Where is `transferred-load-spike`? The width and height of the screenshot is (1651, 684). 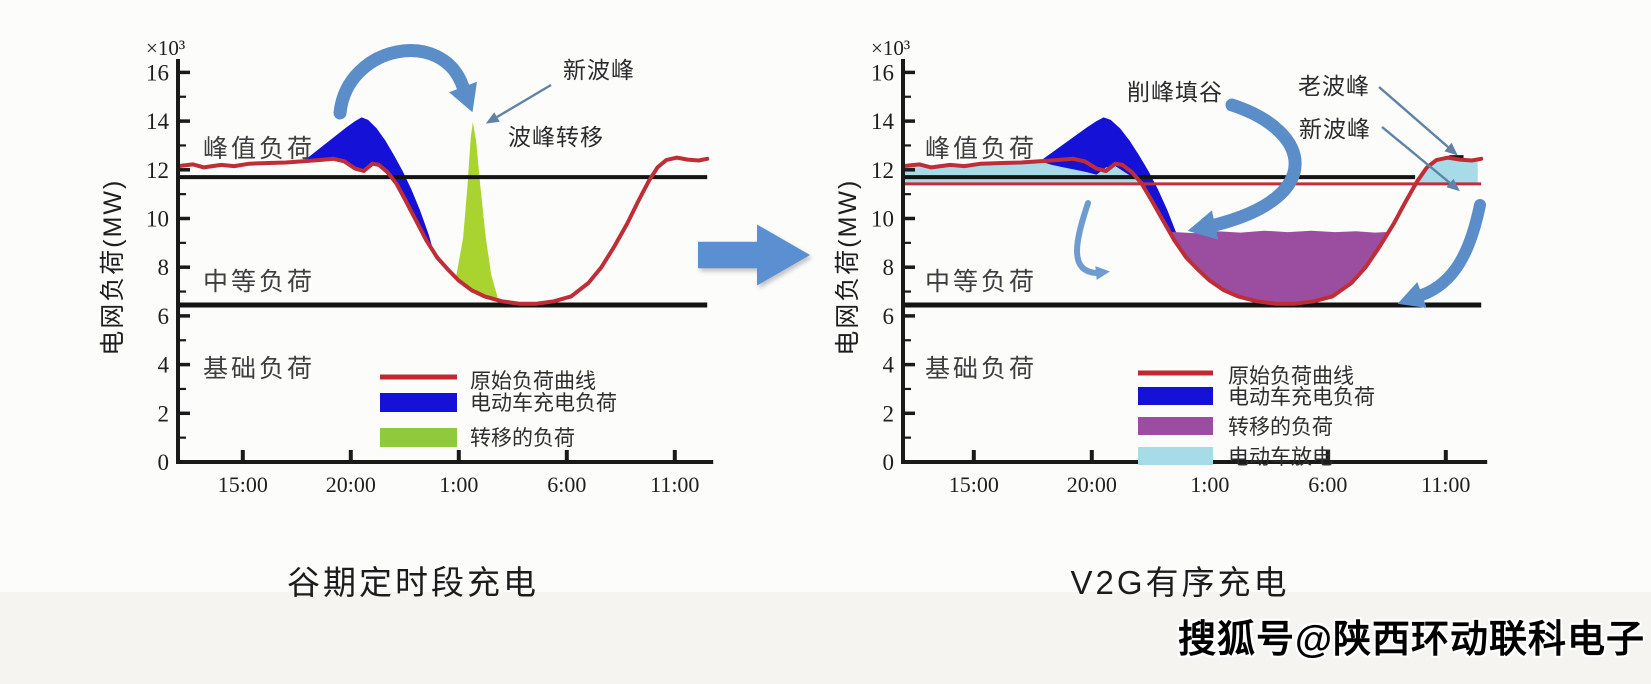
transferred-load-spike is located at coordinates (476, 210).